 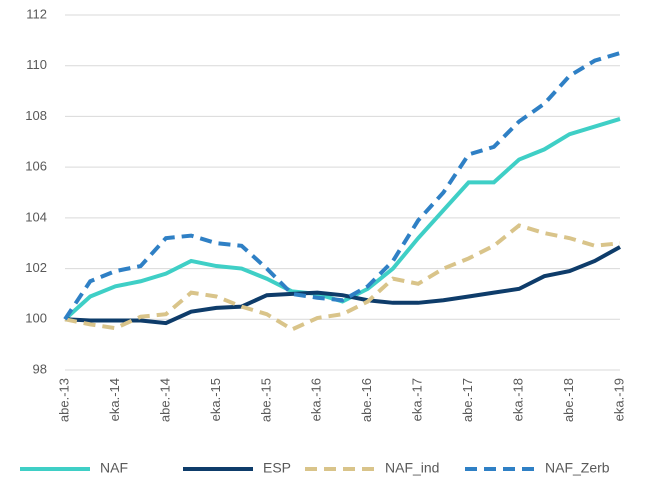 What do you see at coordinates (366, 400) in the screenshot?
I see `x-tick-label: abe.-16` at bounding box center [366, 400].